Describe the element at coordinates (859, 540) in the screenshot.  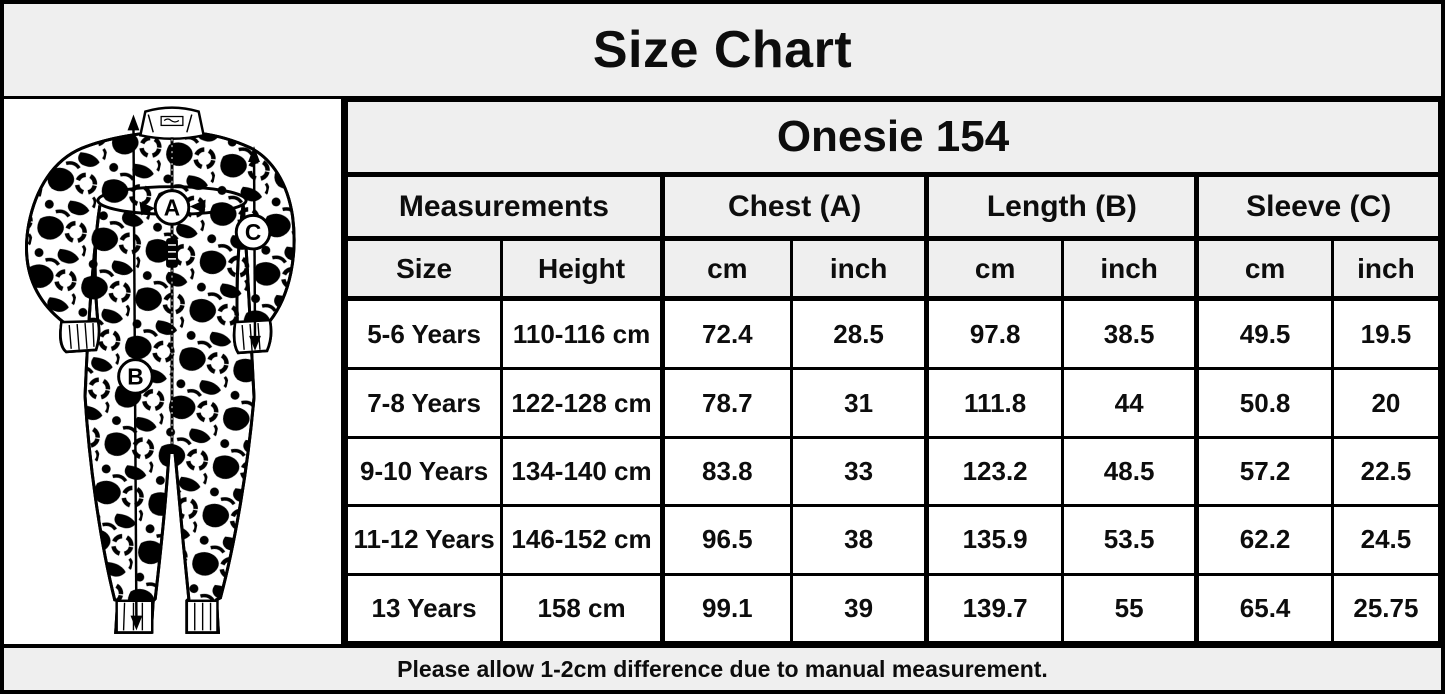
I see `value-cell: 38` at that location.